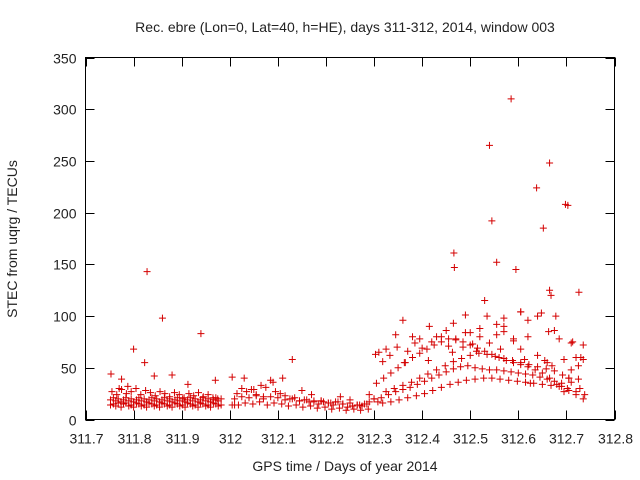  Describe the element at coordinates (278, 439) in the screenshot. I see `x-tick-label: 312.1` at that location.